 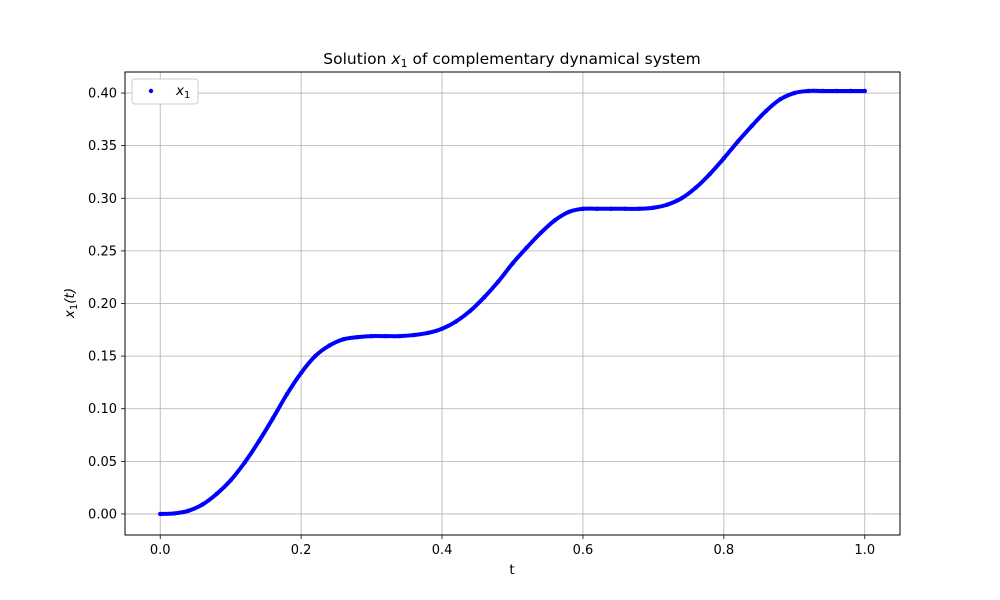 What do you see at coordinates (102, 251) in the screenshot?
I see `y-tick-label: 0.25` at bounding box center [102, 251].